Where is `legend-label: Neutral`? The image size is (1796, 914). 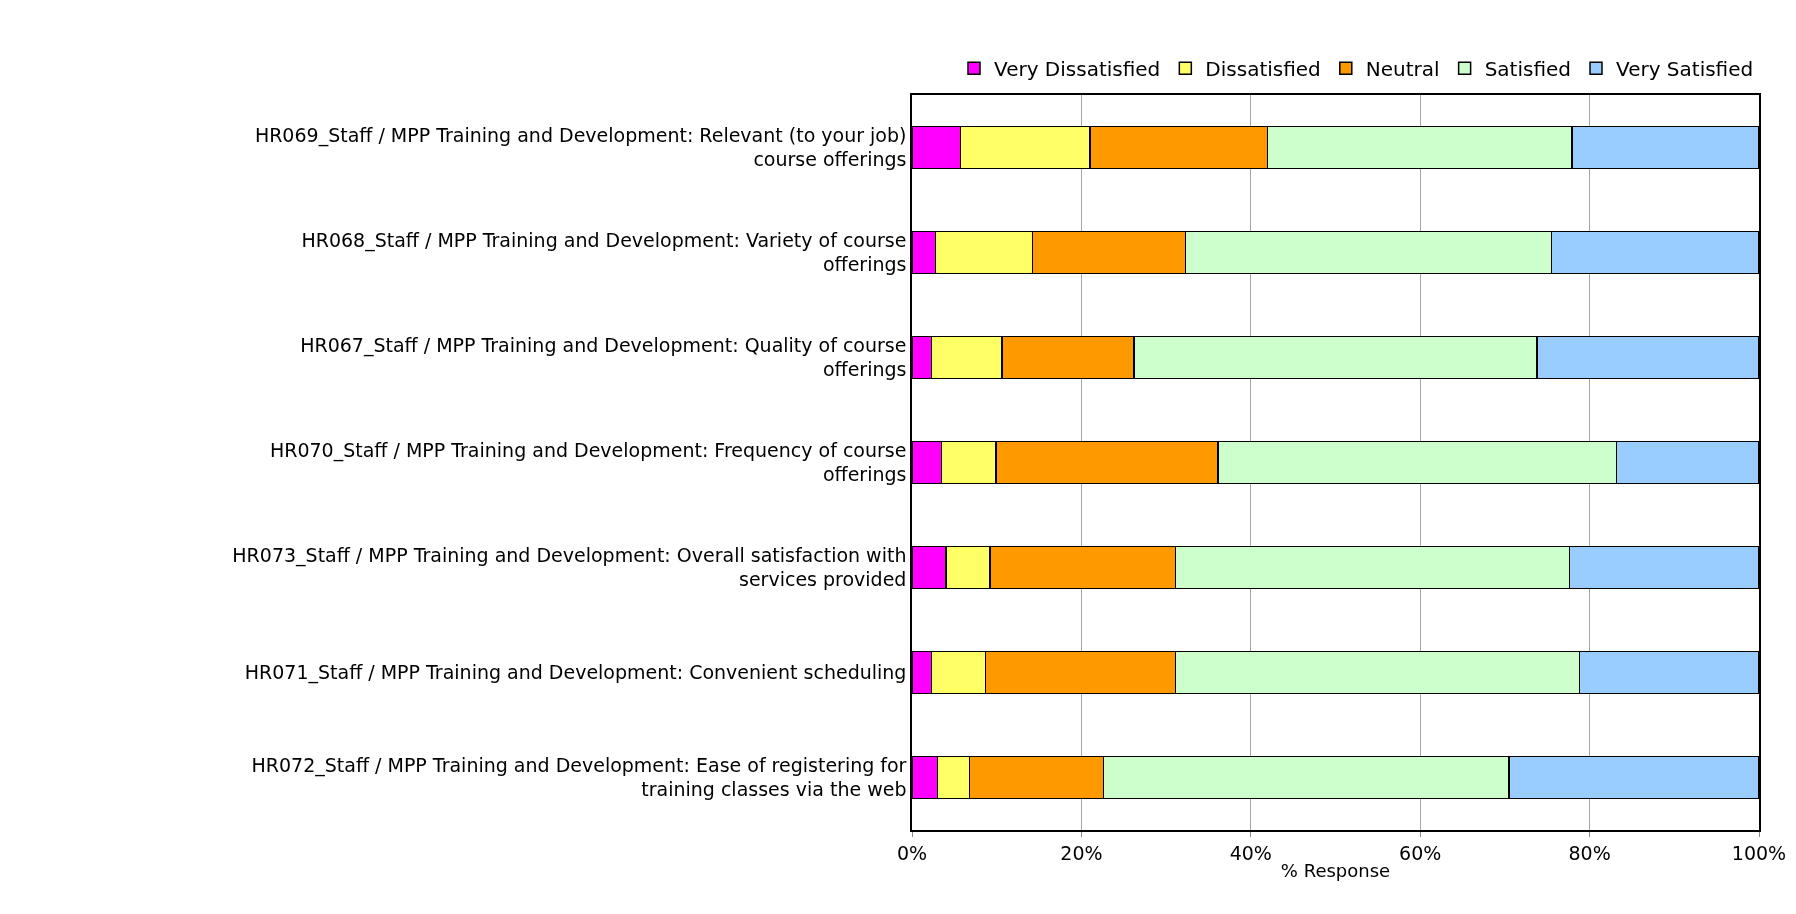
legend-label: Neutral is located at coordinates (1402, 68).